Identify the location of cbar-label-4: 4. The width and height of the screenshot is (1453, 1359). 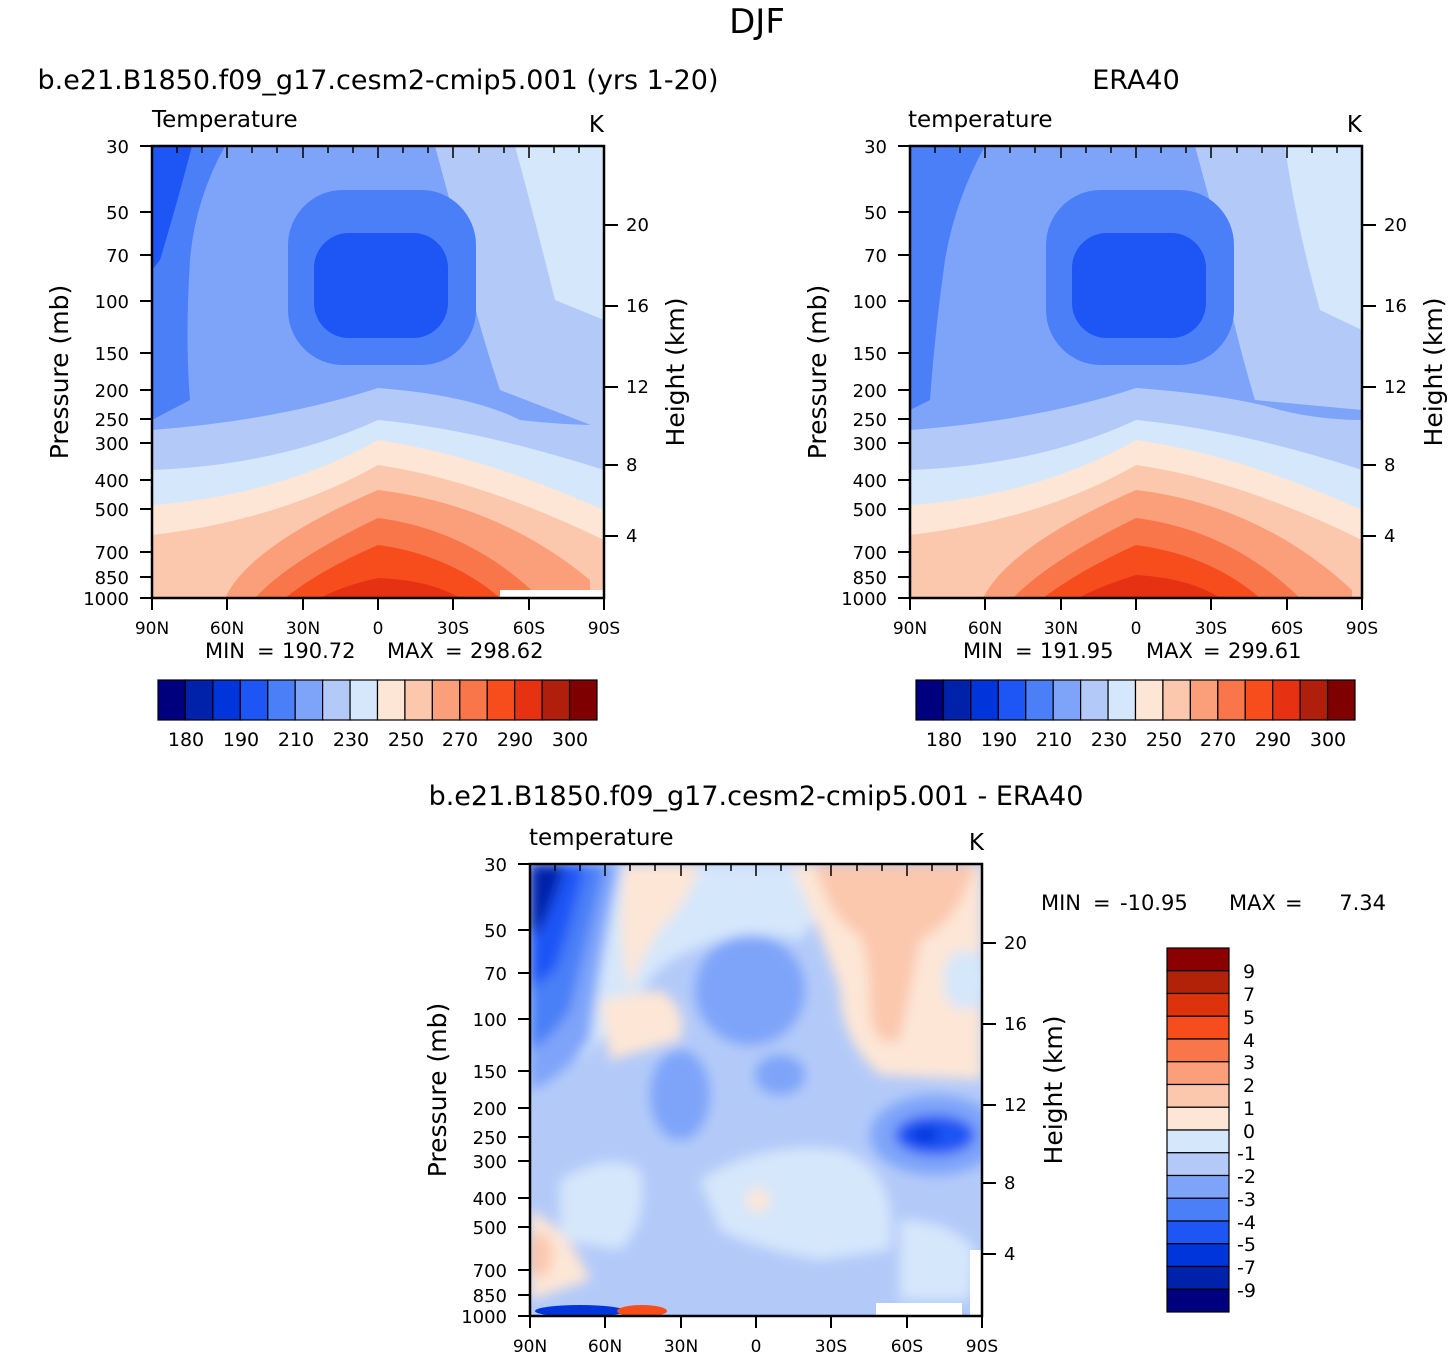
(1249, 1041).